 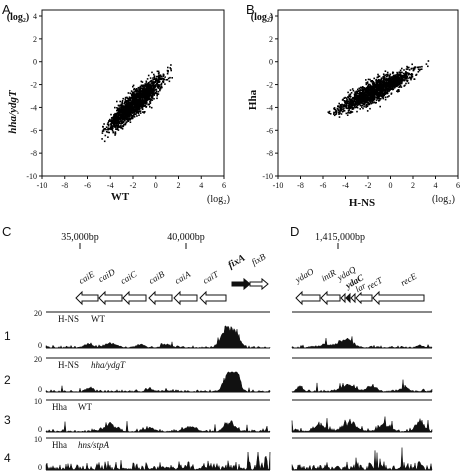 What do you see at coordinates (38, 439) in the screenshot?
I see `track-ymax-label: 10` at bounding box center [38, 439].